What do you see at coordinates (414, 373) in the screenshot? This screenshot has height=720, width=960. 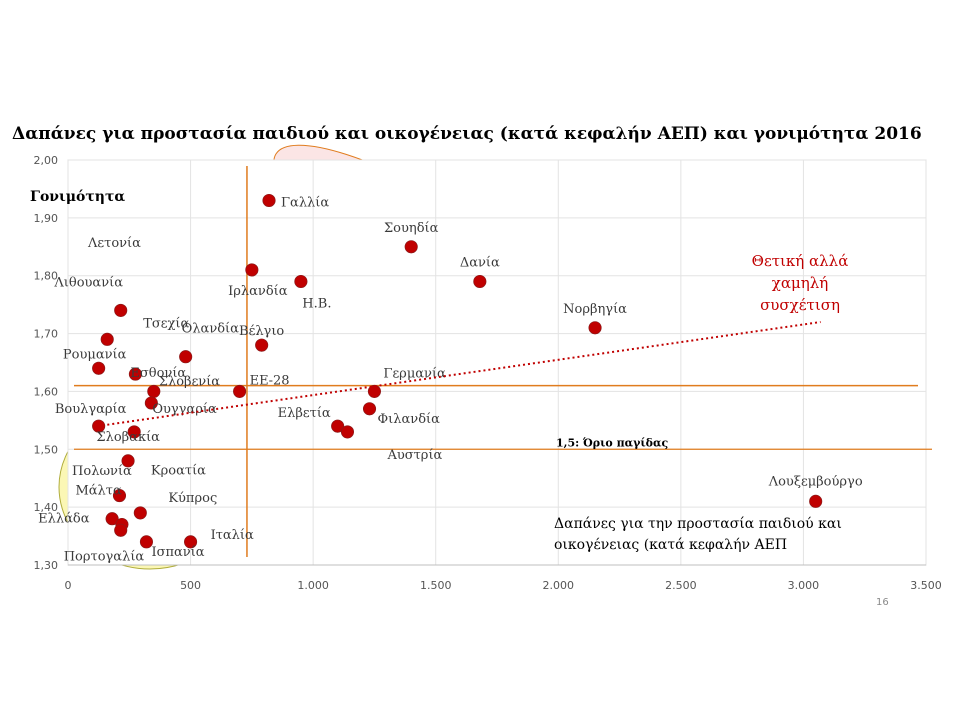 I see `label-γερμανία: Γερμανία` at bounding box center [414, 373].